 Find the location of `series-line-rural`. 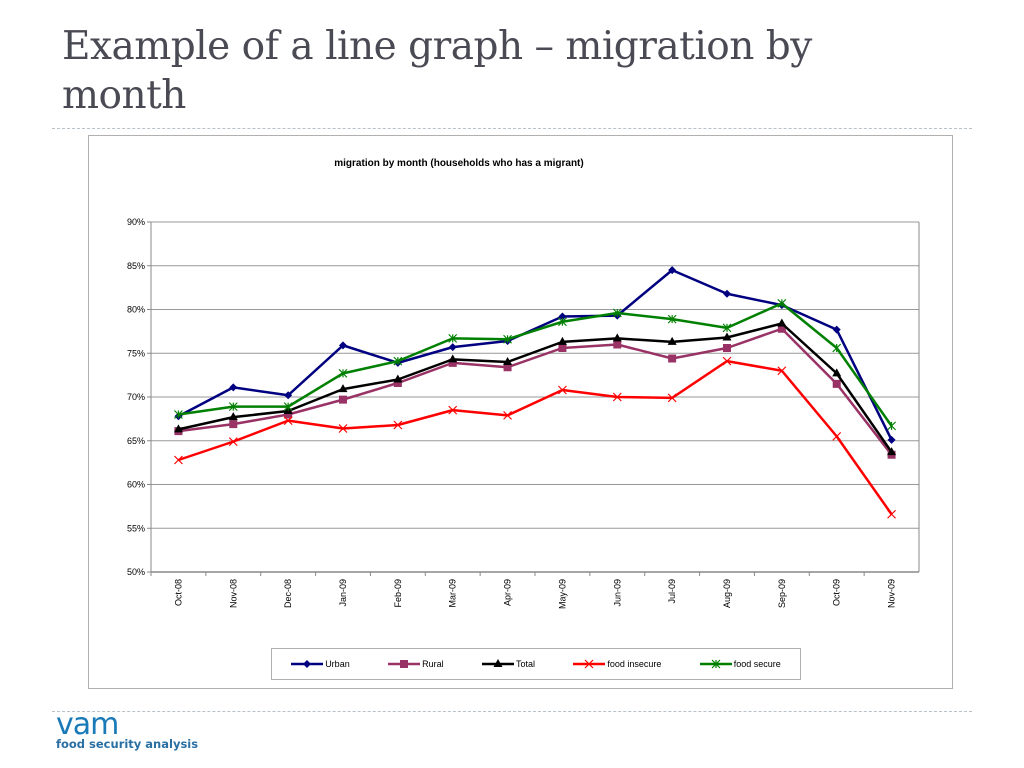

series-line-rural is located at coordinates (535, 391).